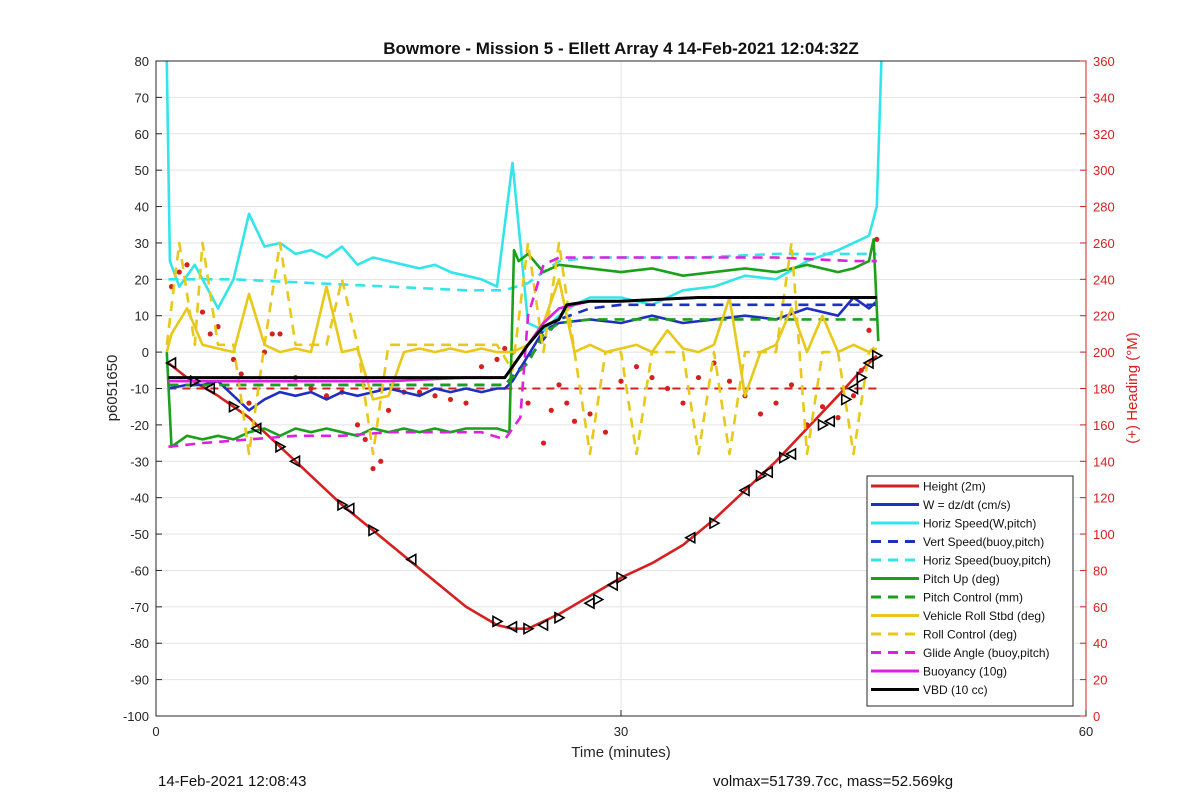 This screenshot has width=1200, height=804. I want to click on x-tick-label-0: 0, so click(155, 731).